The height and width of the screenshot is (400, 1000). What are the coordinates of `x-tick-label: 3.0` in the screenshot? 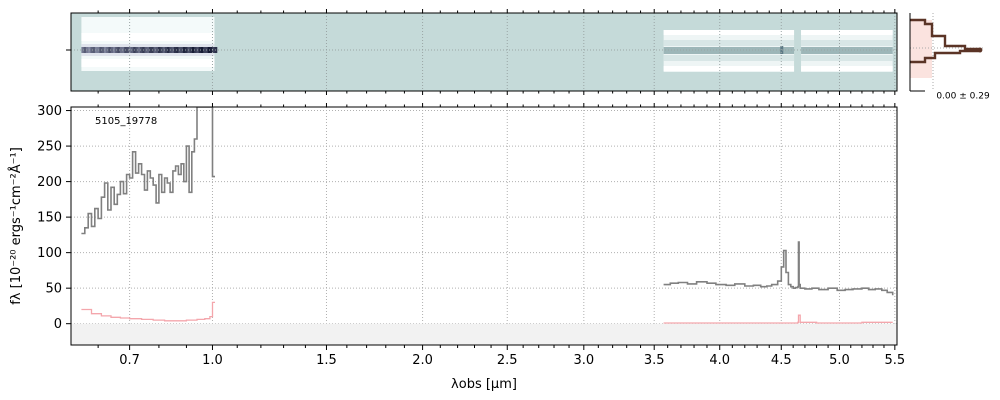 It's located at (583, 360).